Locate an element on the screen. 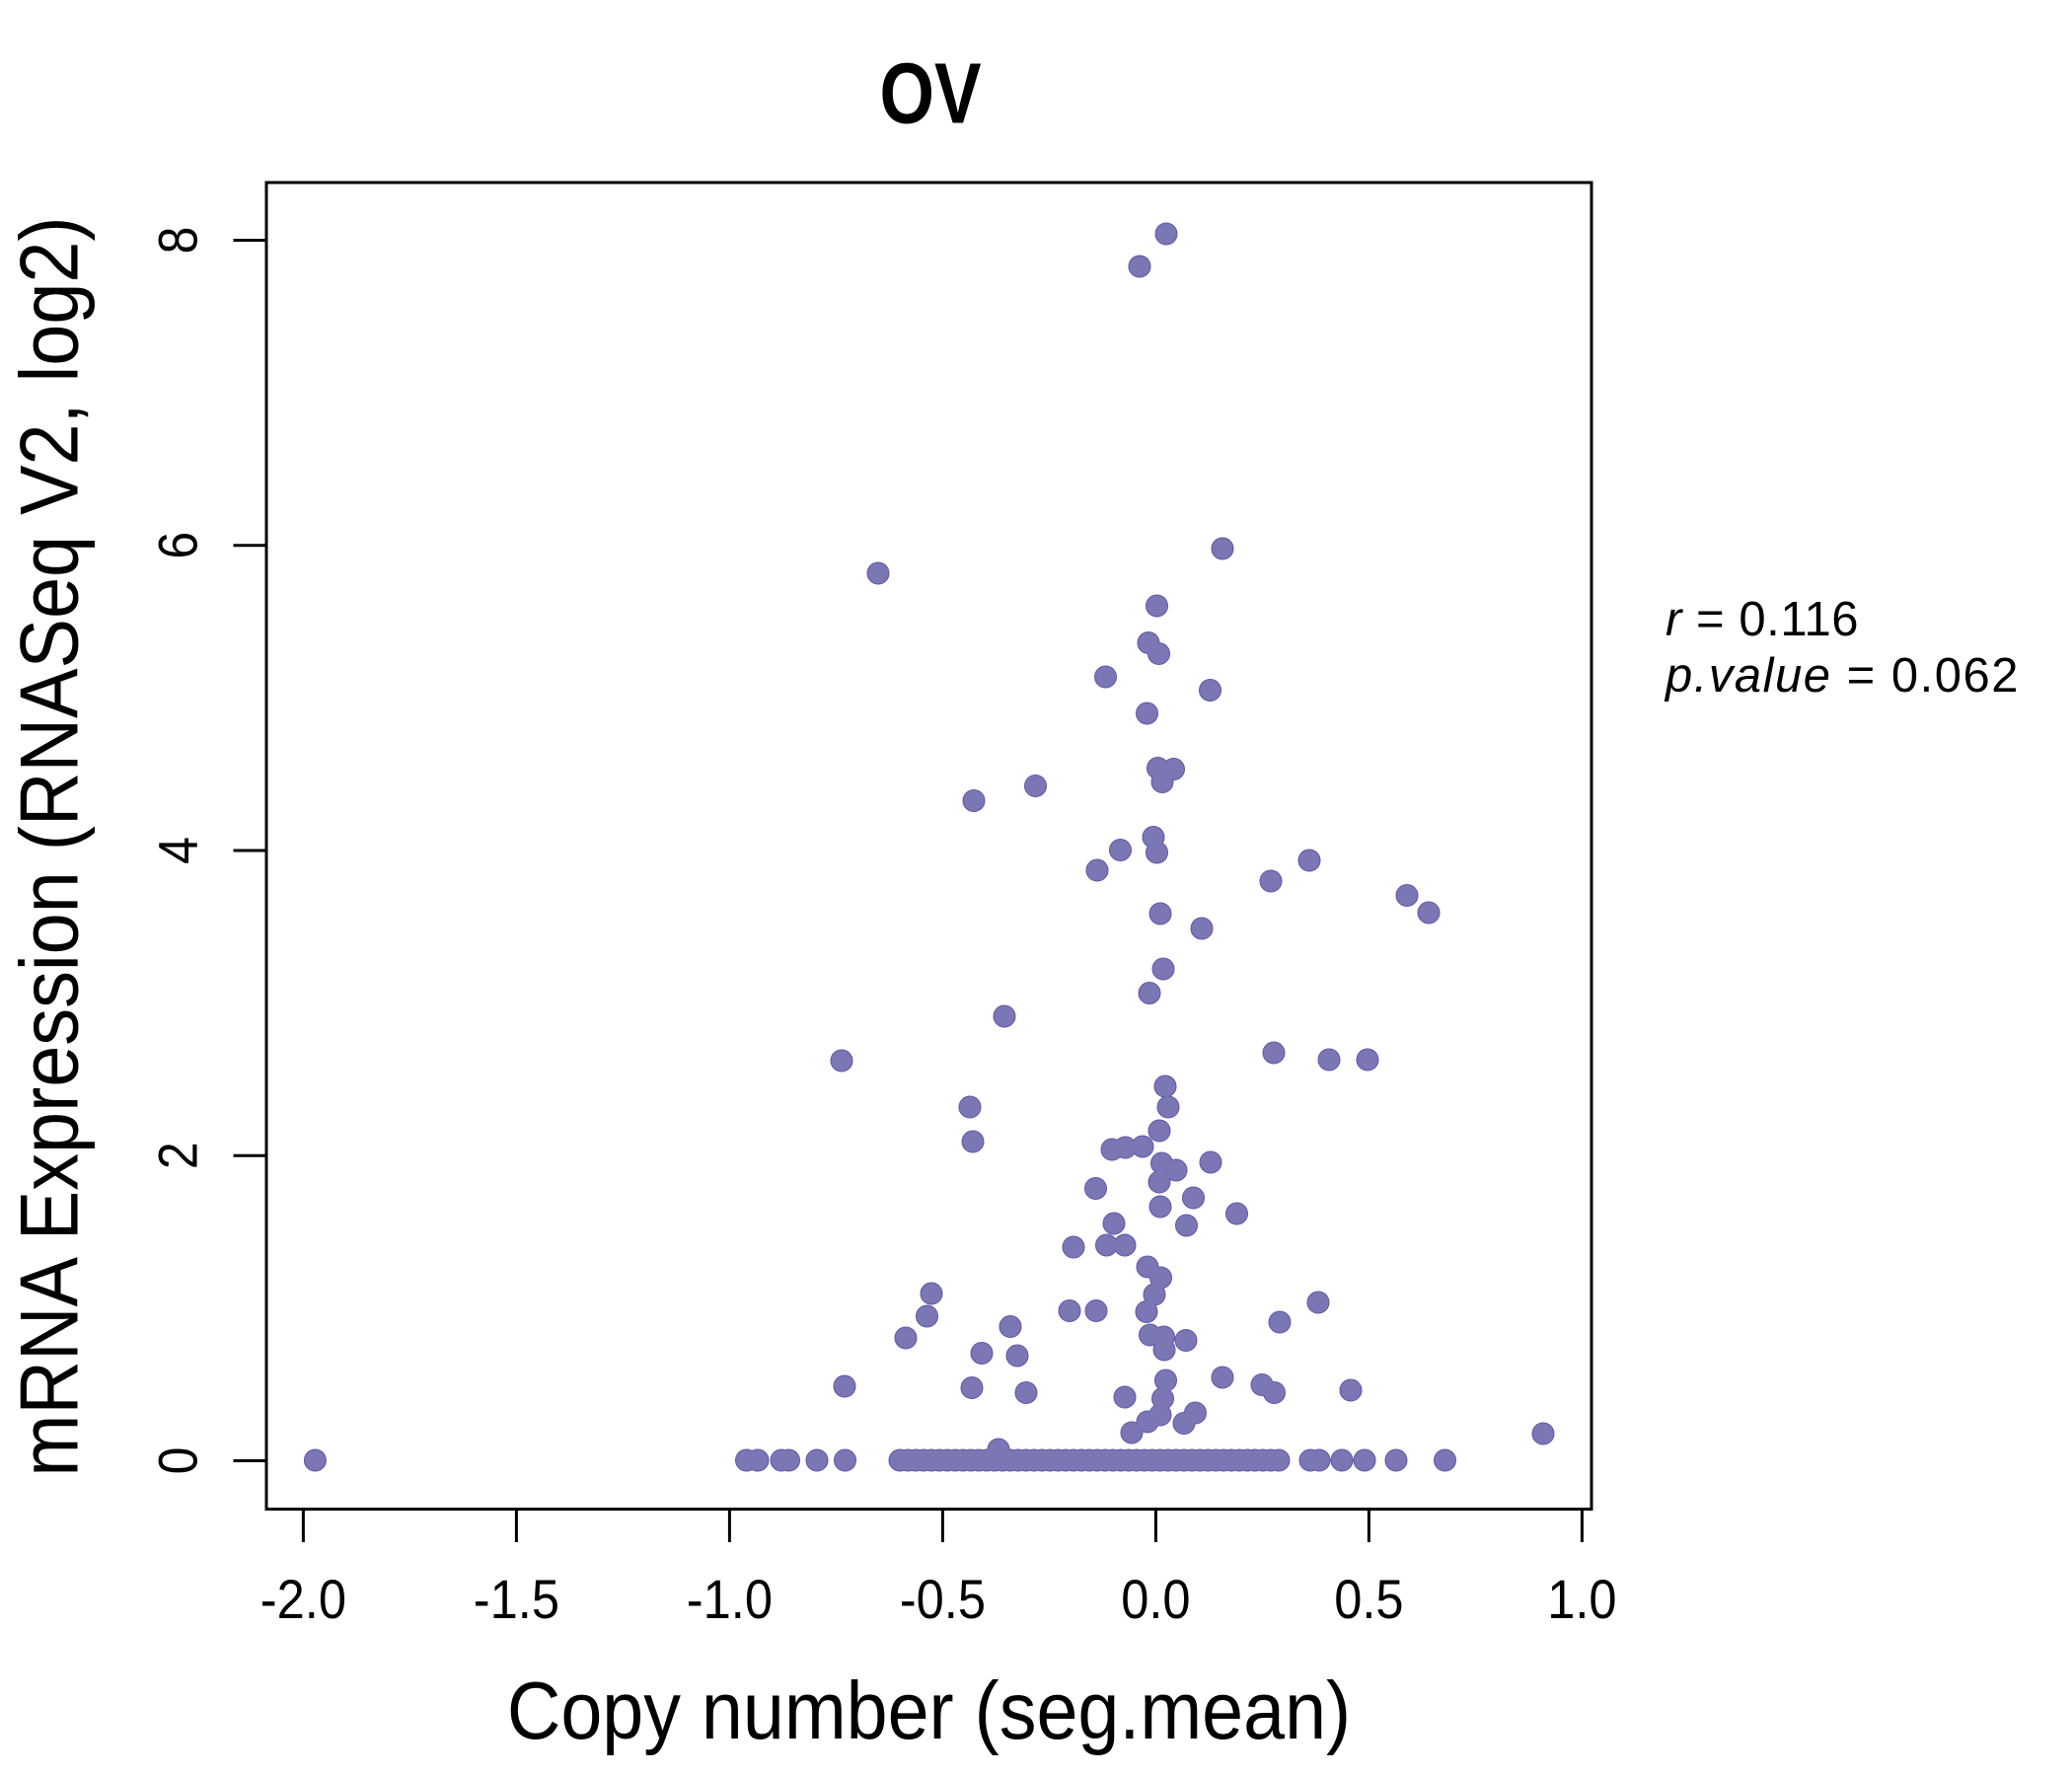 The image size is (2072, 1776). svg-text: r = 0.116 is located at coordinates (1762, 620).